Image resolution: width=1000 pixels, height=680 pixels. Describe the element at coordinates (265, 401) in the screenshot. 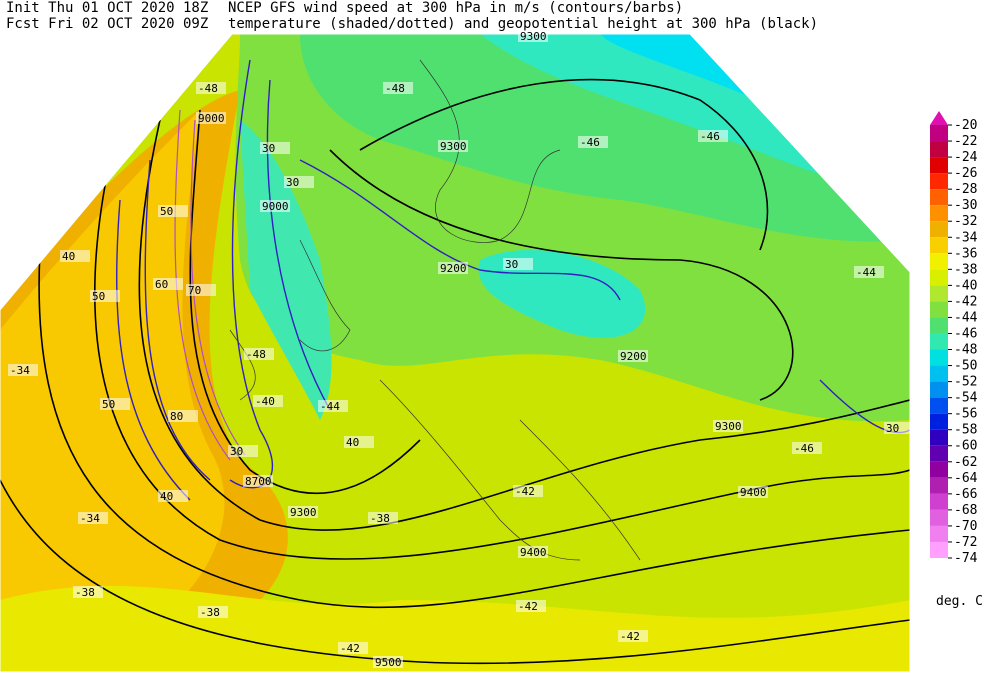

I see `temp-label: -40` at that location.